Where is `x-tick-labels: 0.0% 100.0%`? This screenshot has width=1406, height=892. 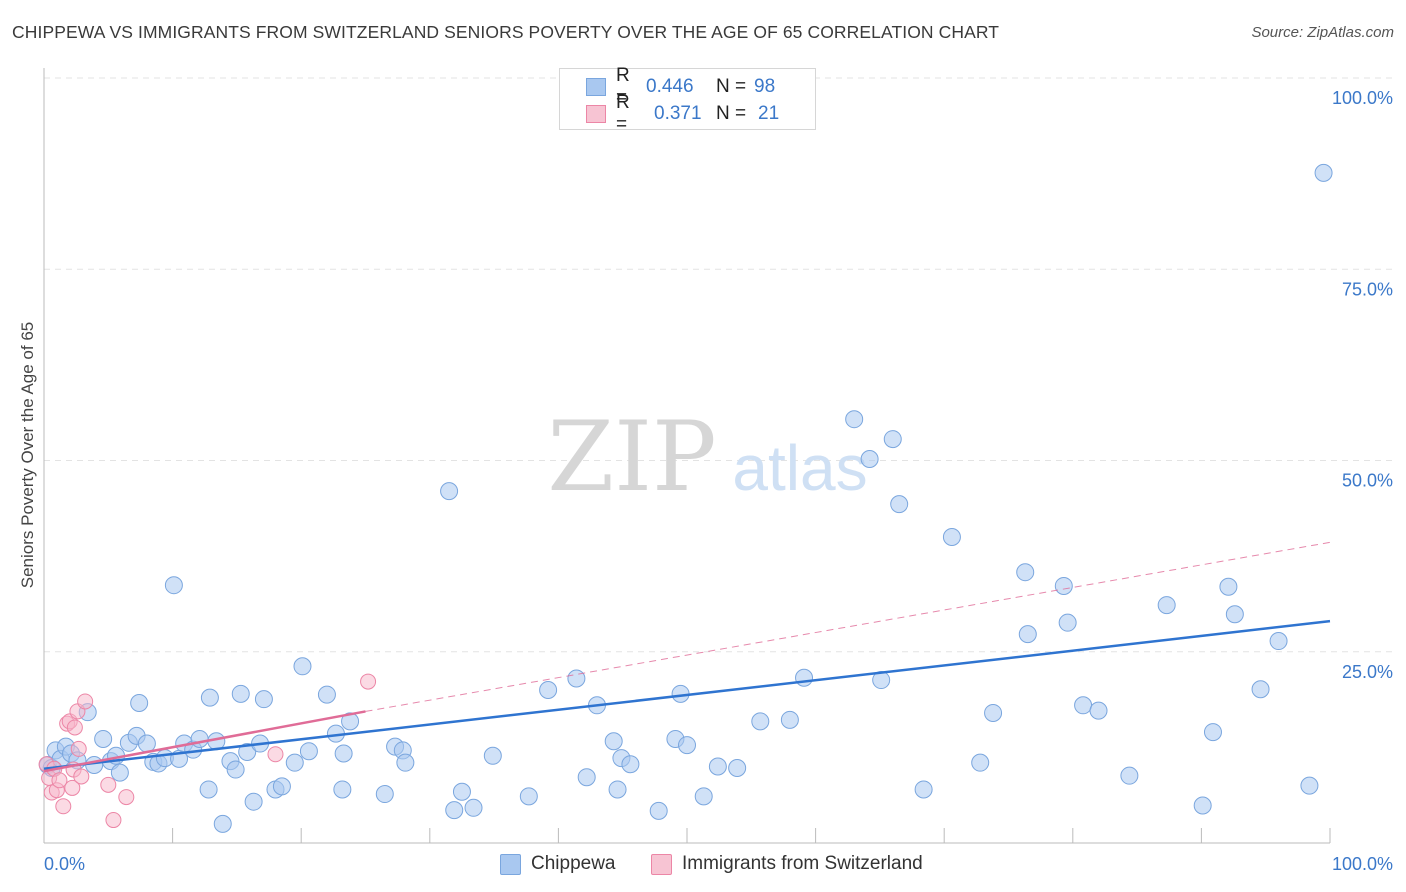
x-tick-labels: 0.0% 100.0% is located at coordinates (718, 864).